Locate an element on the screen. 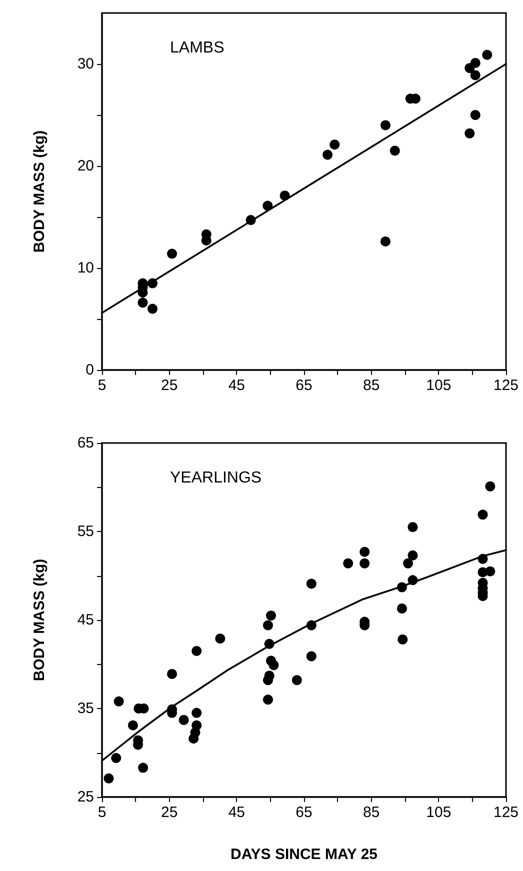 Image resolution: width=523 pixels, height=871 pixels. y-tick-label: 25 is located at coordinates (85, 797).